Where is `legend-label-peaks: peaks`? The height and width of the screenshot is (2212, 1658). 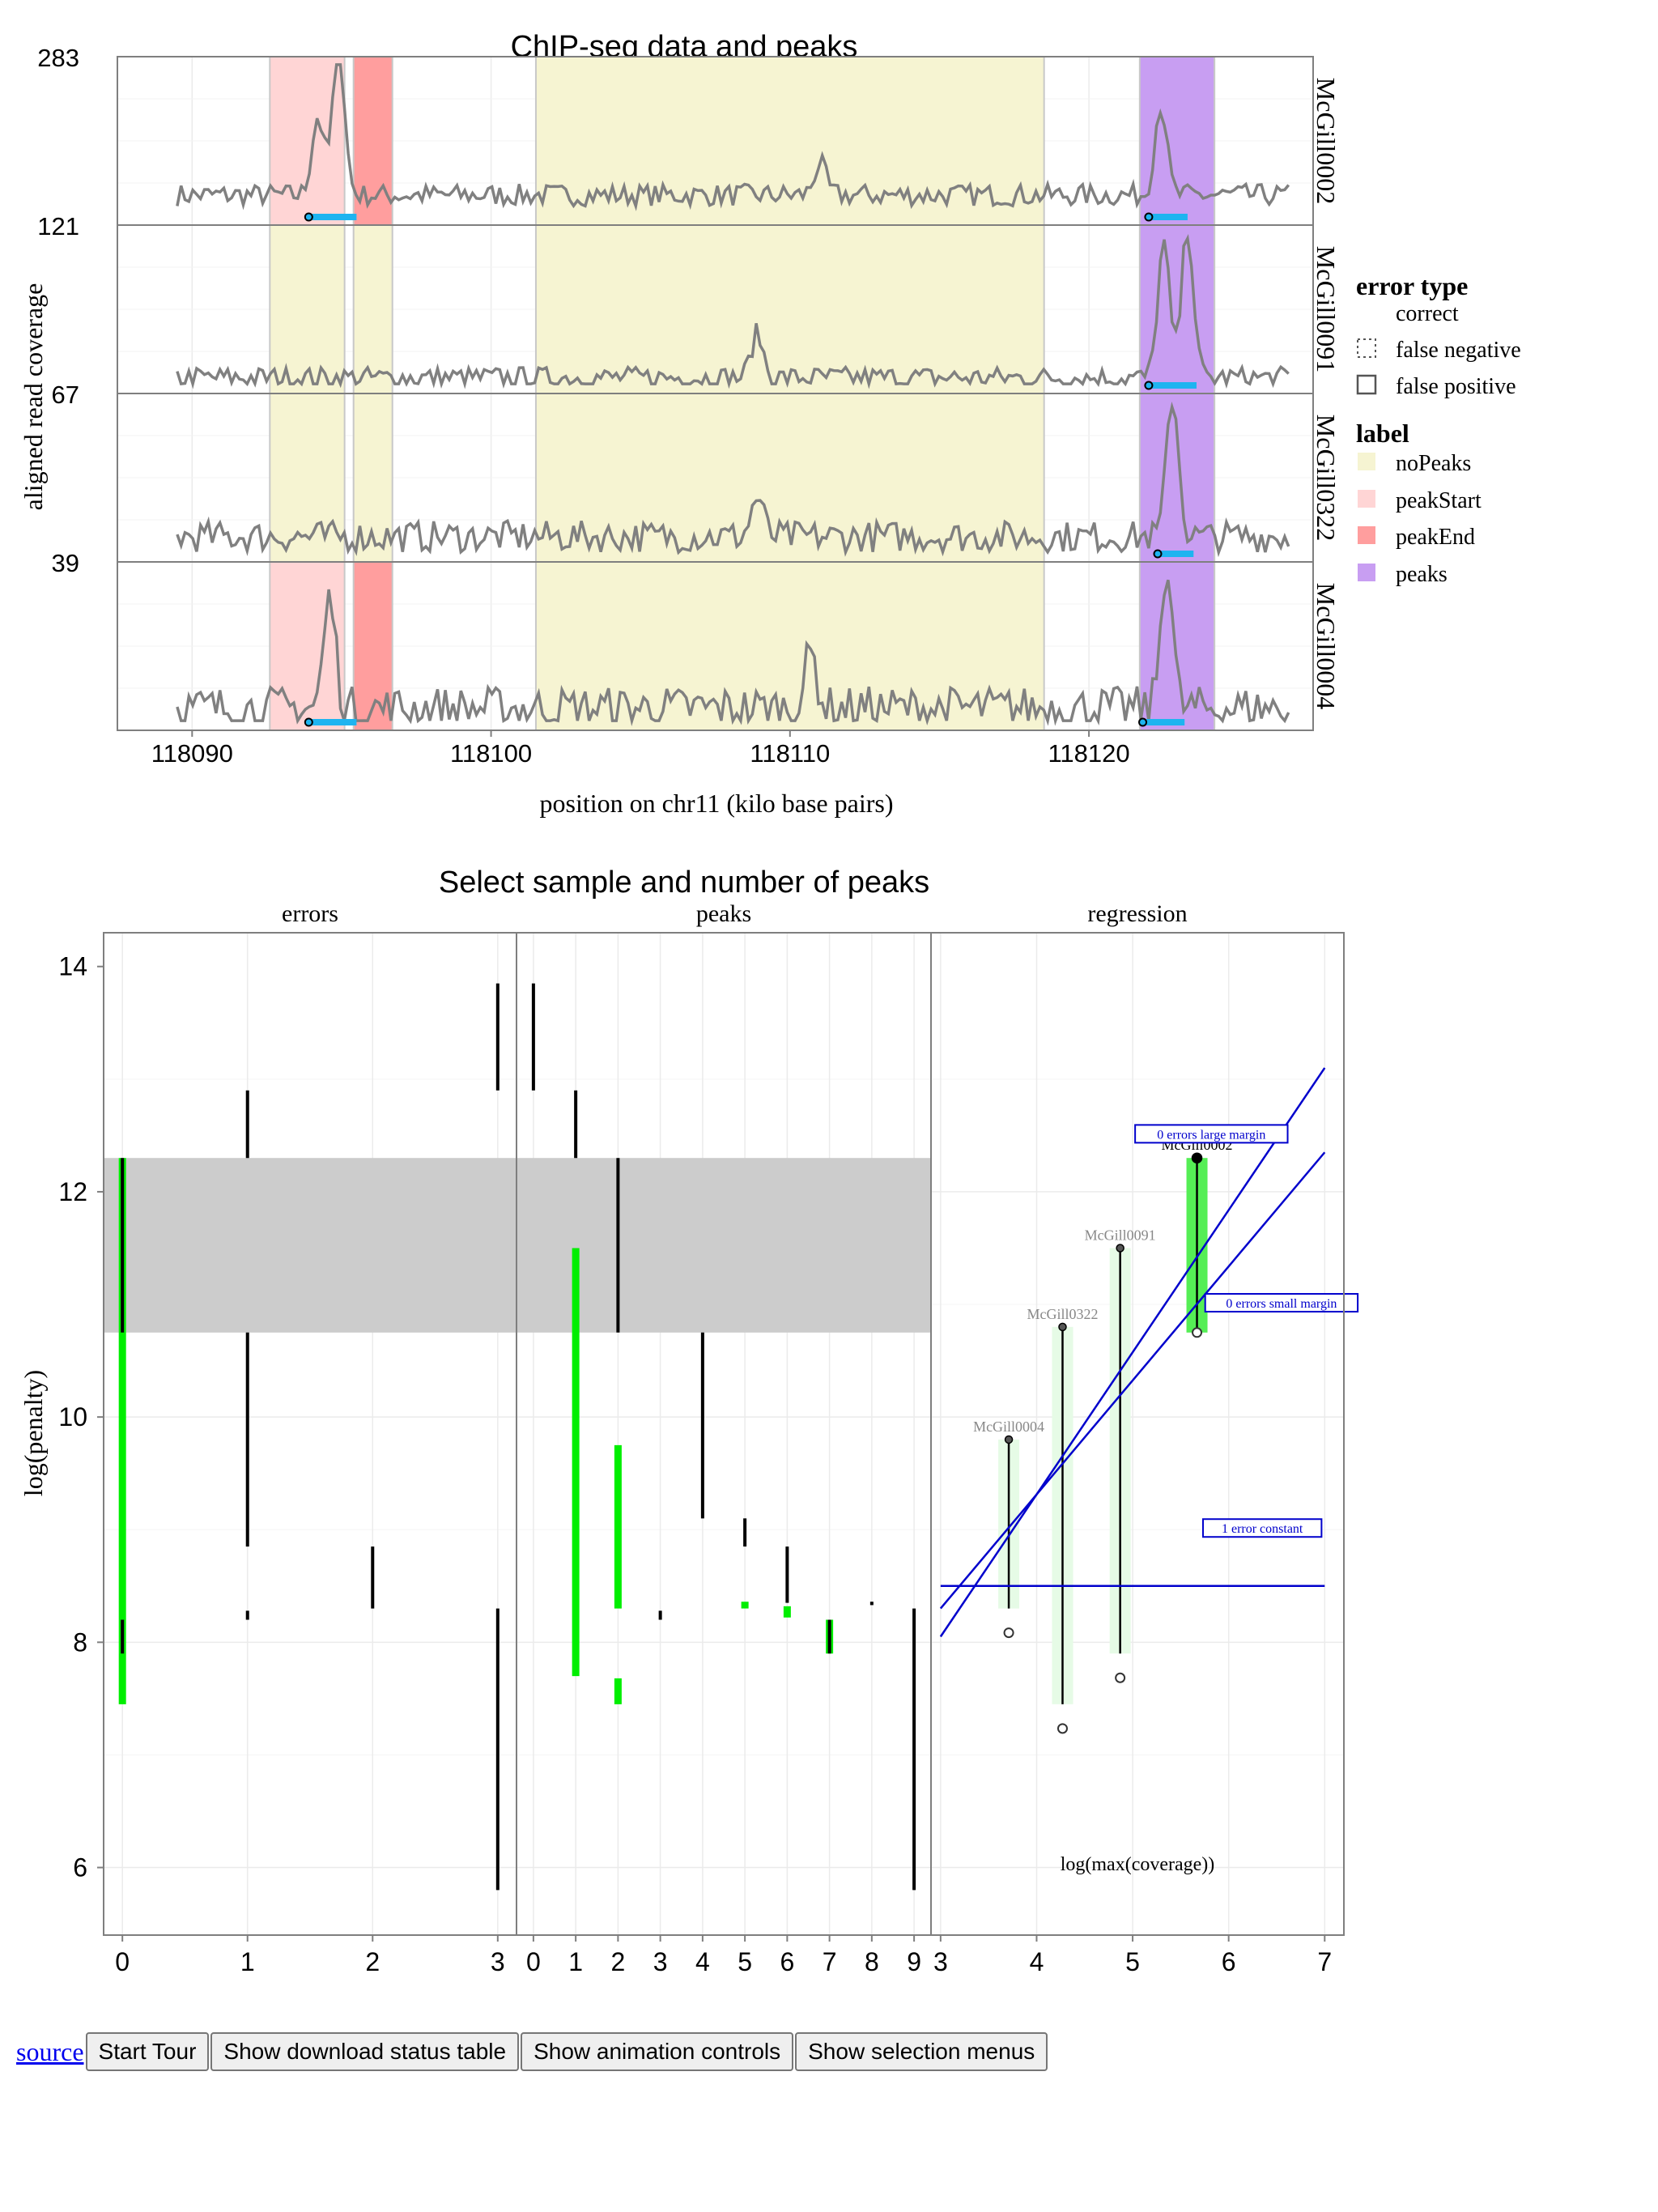 legend-label-peaks: peaks is located at coordinates (1422, 574).